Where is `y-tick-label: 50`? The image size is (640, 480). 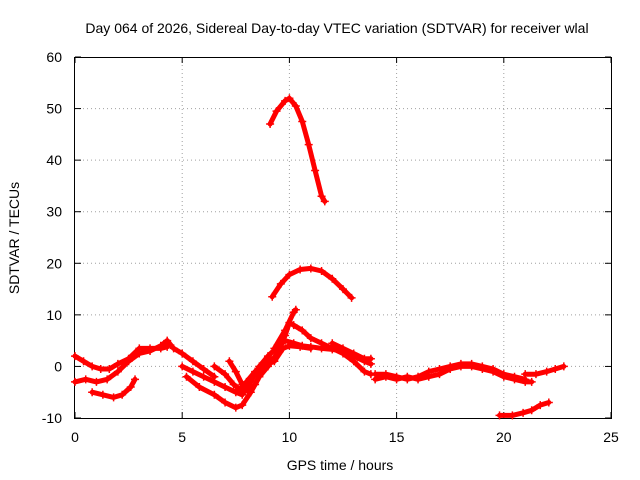 y-tick-label: 50 is located at coordinates (54, 109).